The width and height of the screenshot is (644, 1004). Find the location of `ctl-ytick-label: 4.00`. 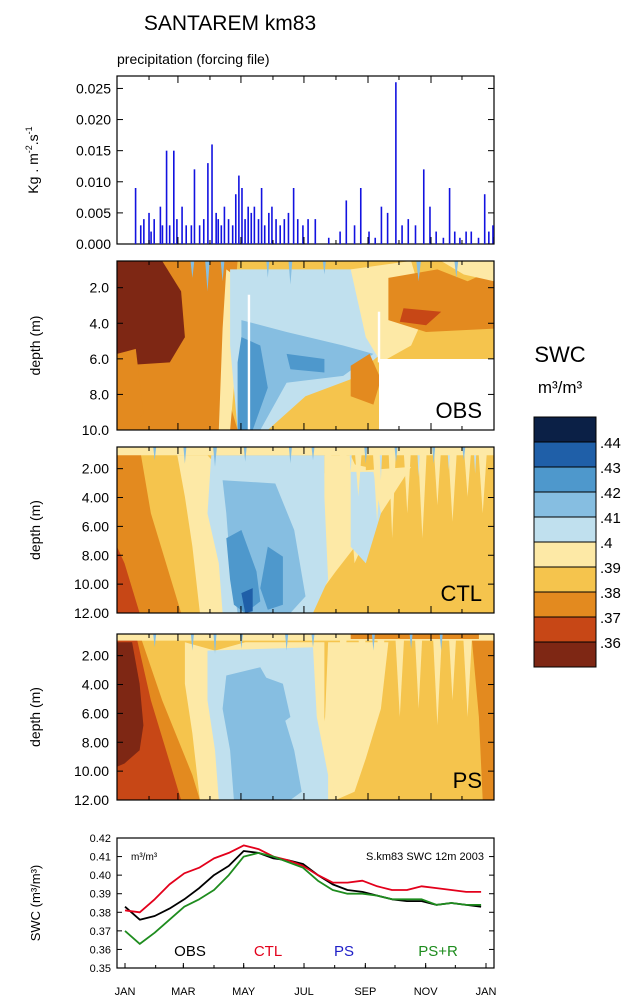

ctl-ytick-label: 4.00 is located at coordinates (95, 498).